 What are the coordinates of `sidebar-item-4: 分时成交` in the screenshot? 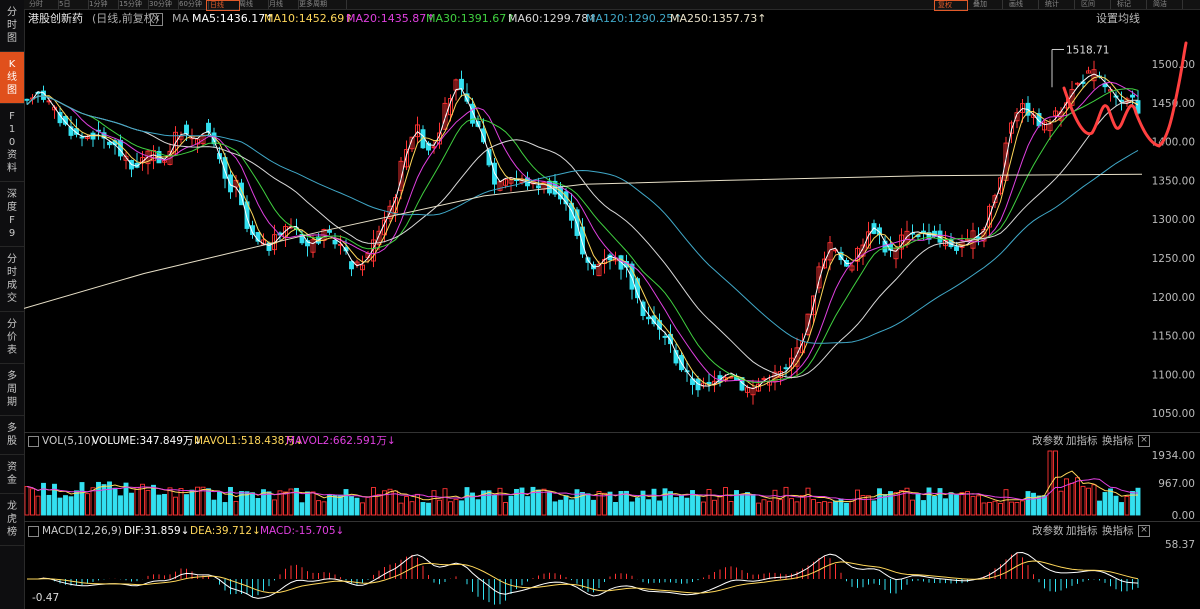 It's located at (12, 279).